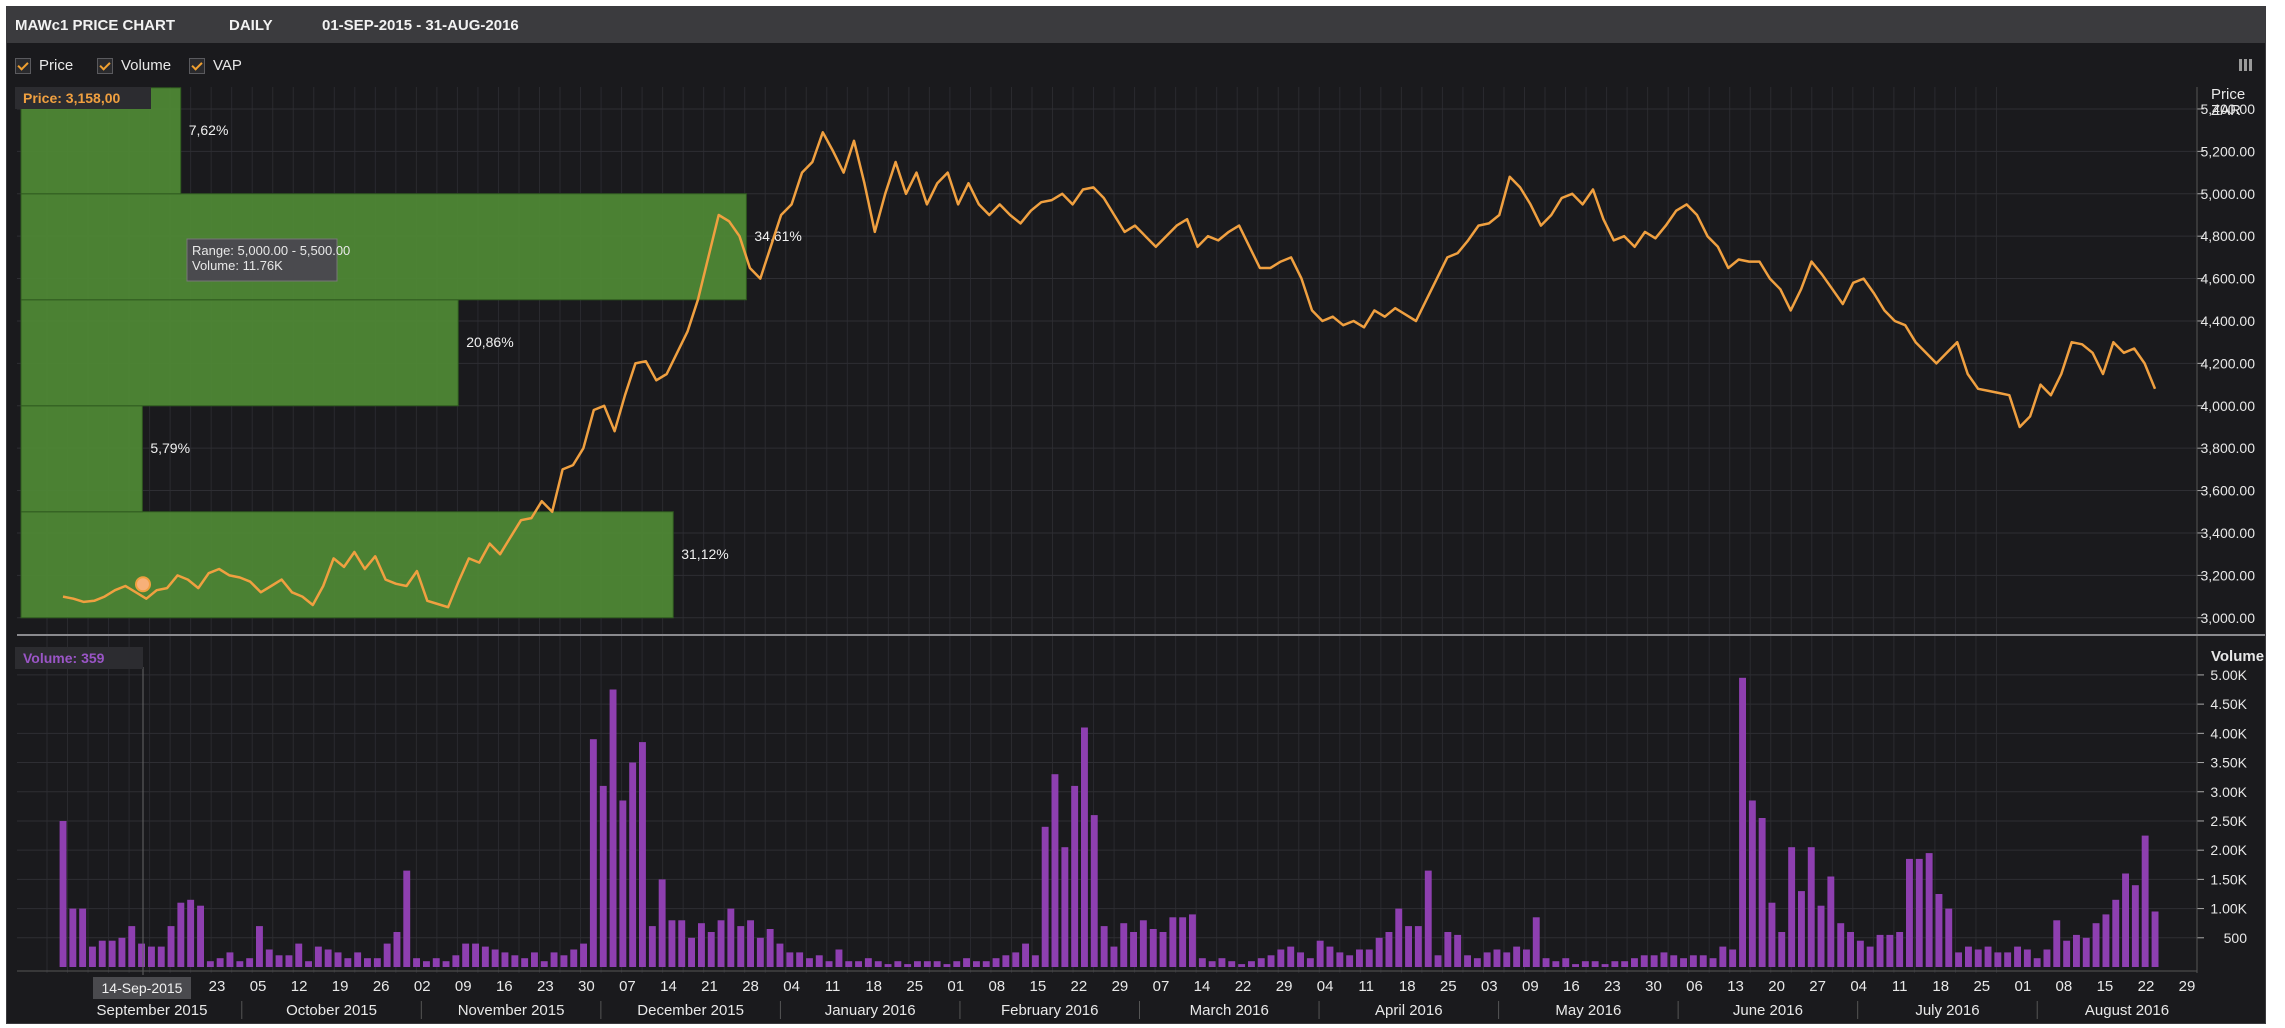  Describe the element at coordinates (44, 65) in the screenshot. I see `price-toggle: Price` at that location.